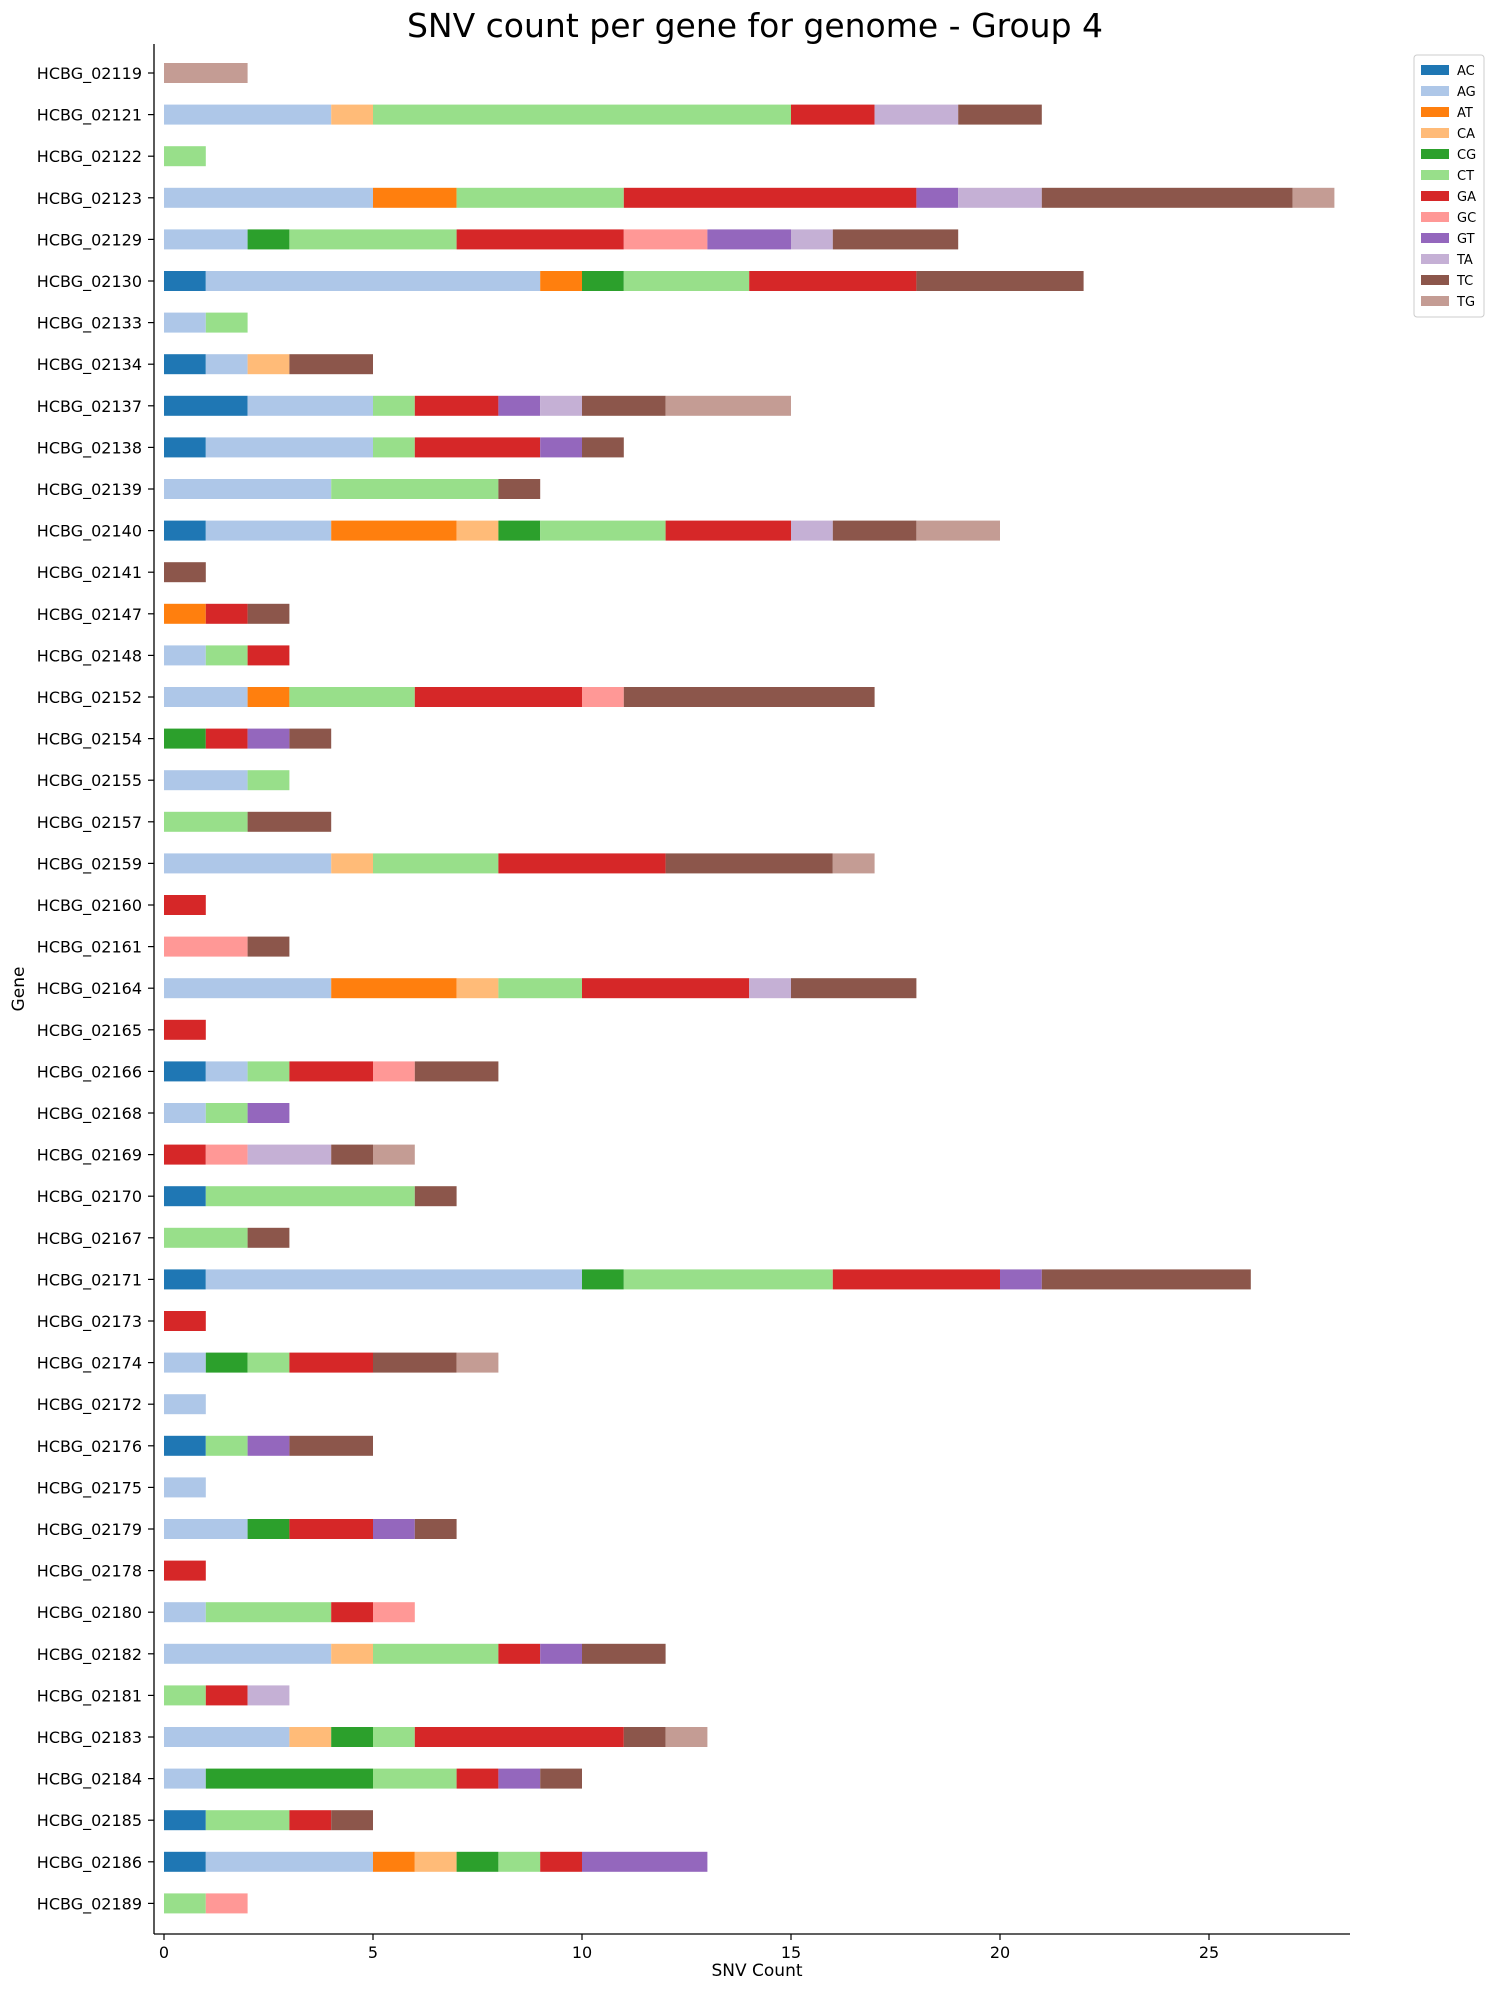  I want to click on bar-segment-HCBG_02137-GT, so click(519, 405).